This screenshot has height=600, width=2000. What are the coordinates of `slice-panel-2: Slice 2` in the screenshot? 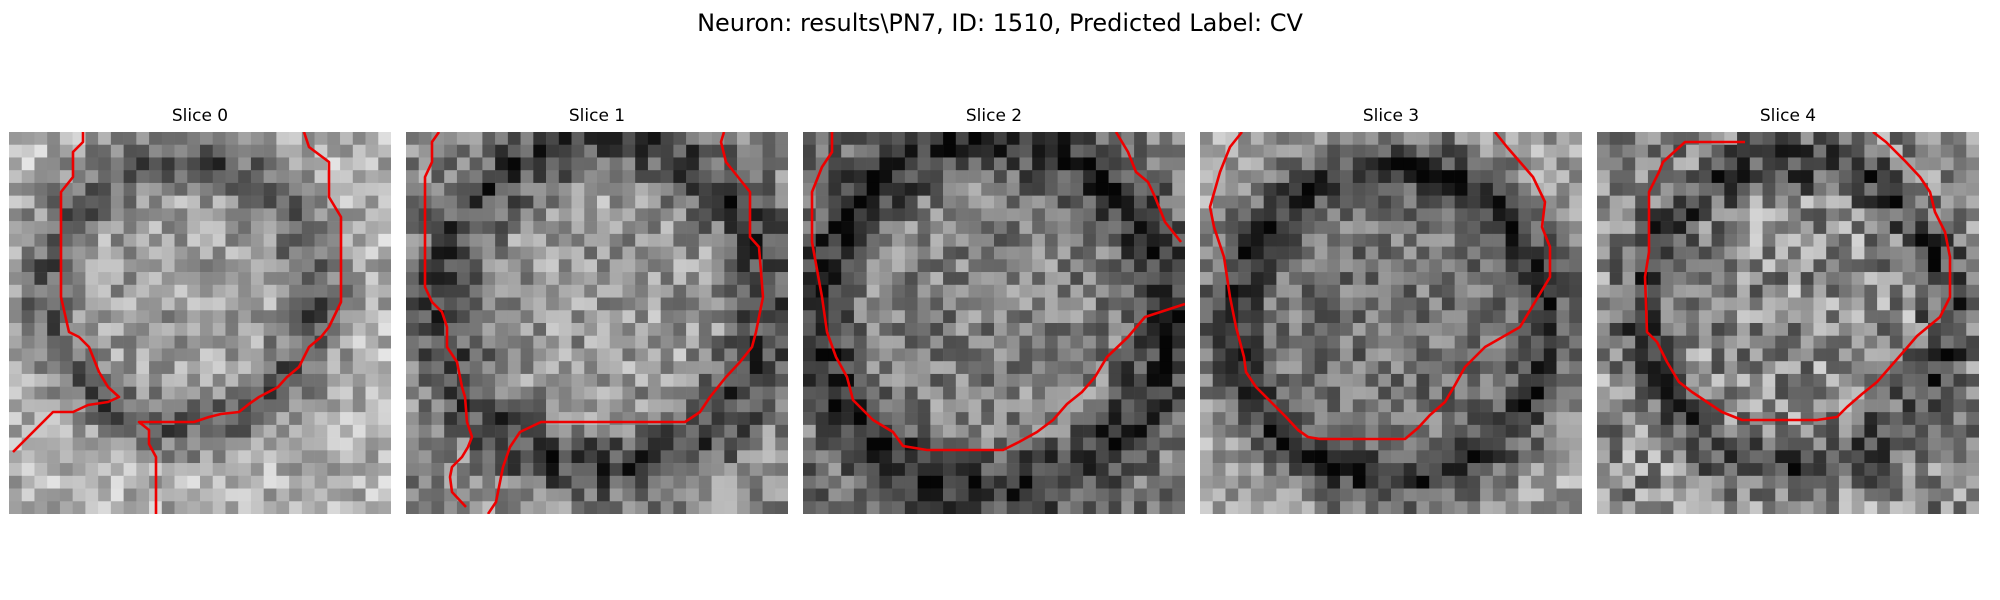 It's located at (994, 309).